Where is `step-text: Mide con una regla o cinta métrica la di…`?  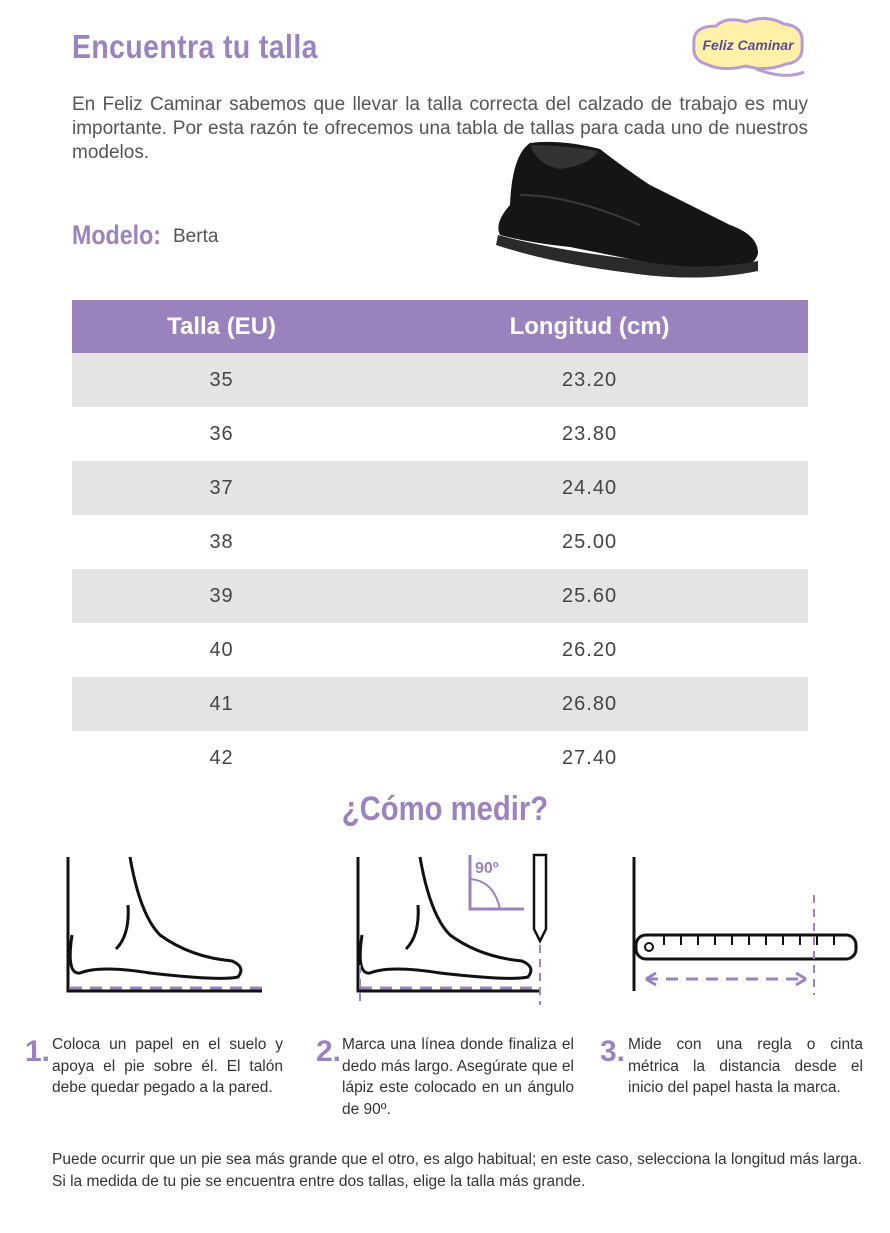
step-text: Mide con una regla o cinta métrica la di… is located at coordinates (745, 1066).